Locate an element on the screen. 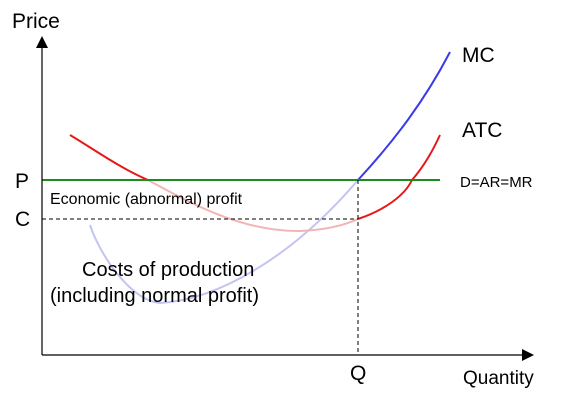 Image resolution: width=580 pixels, height=400 pixels. x-axis-label: Quantity is located at coordinates (498, 378).